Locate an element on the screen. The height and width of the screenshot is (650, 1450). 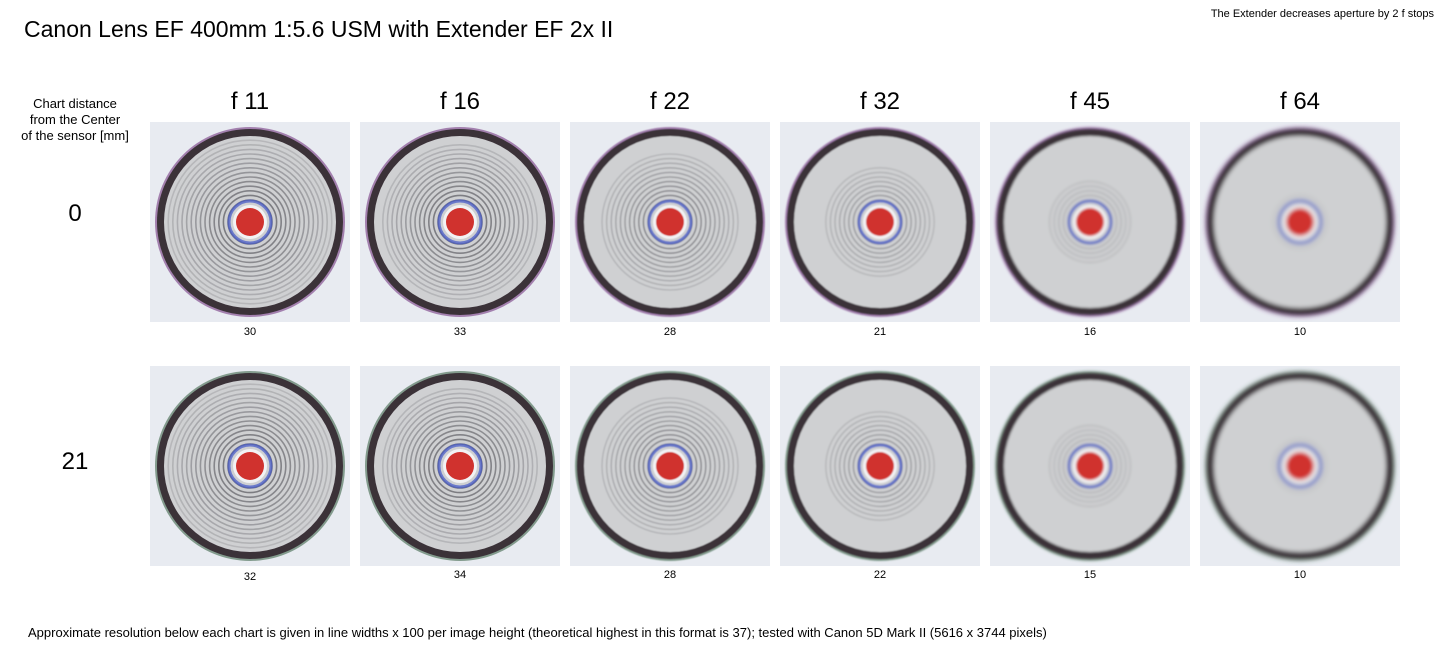
resolution-value: 33 is located at coordinates (460, 332).